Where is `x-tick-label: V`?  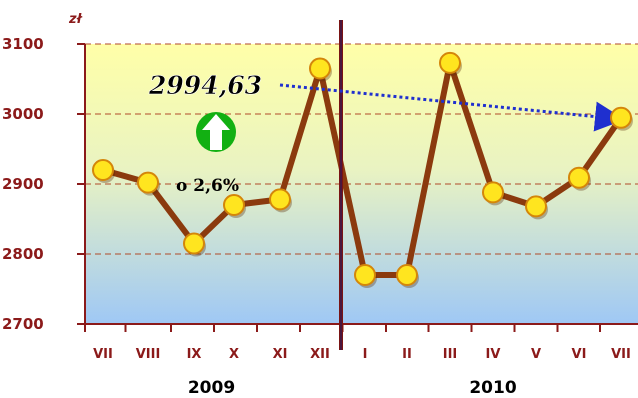 x-tick-label: V is located at coordinates (536, 354).